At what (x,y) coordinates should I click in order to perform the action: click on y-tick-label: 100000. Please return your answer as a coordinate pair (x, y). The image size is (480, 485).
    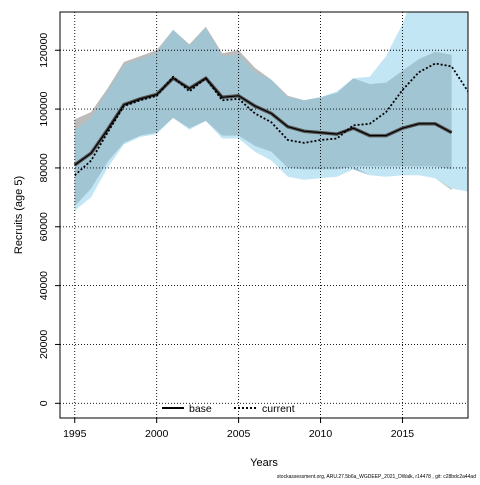
    Looking at the image, I should click on (44, 108).